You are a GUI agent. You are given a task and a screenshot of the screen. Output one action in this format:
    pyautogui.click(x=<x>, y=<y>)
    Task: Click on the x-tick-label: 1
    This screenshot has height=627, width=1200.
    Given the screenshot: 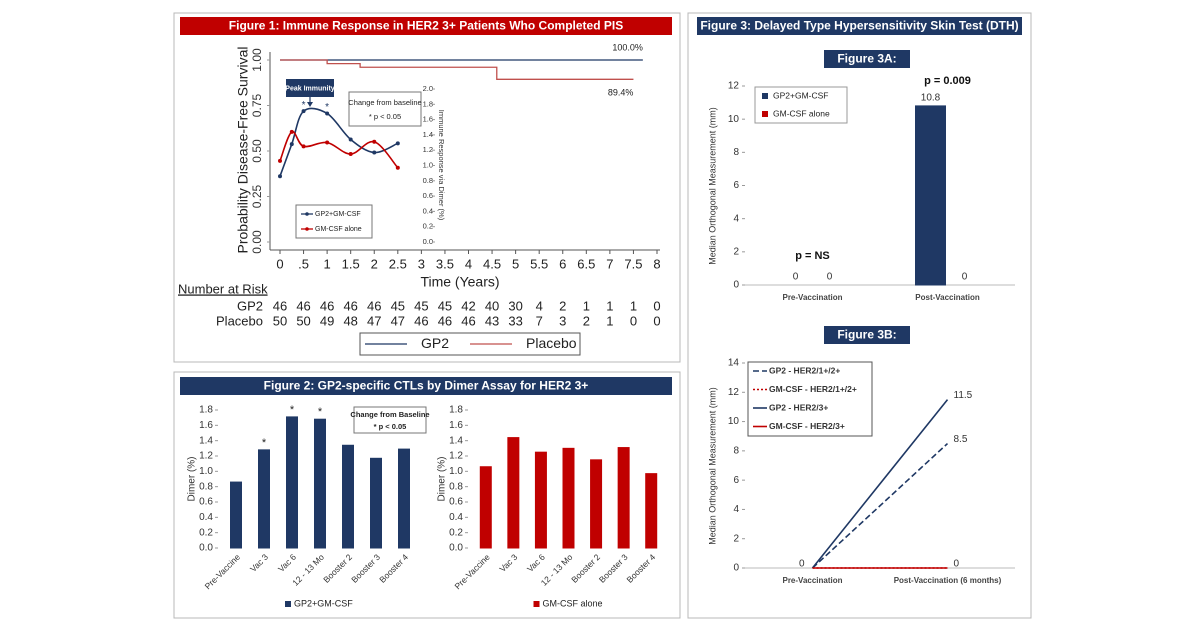 What is the action you would take?
    pyautogui.click(x=327, y=263)
    